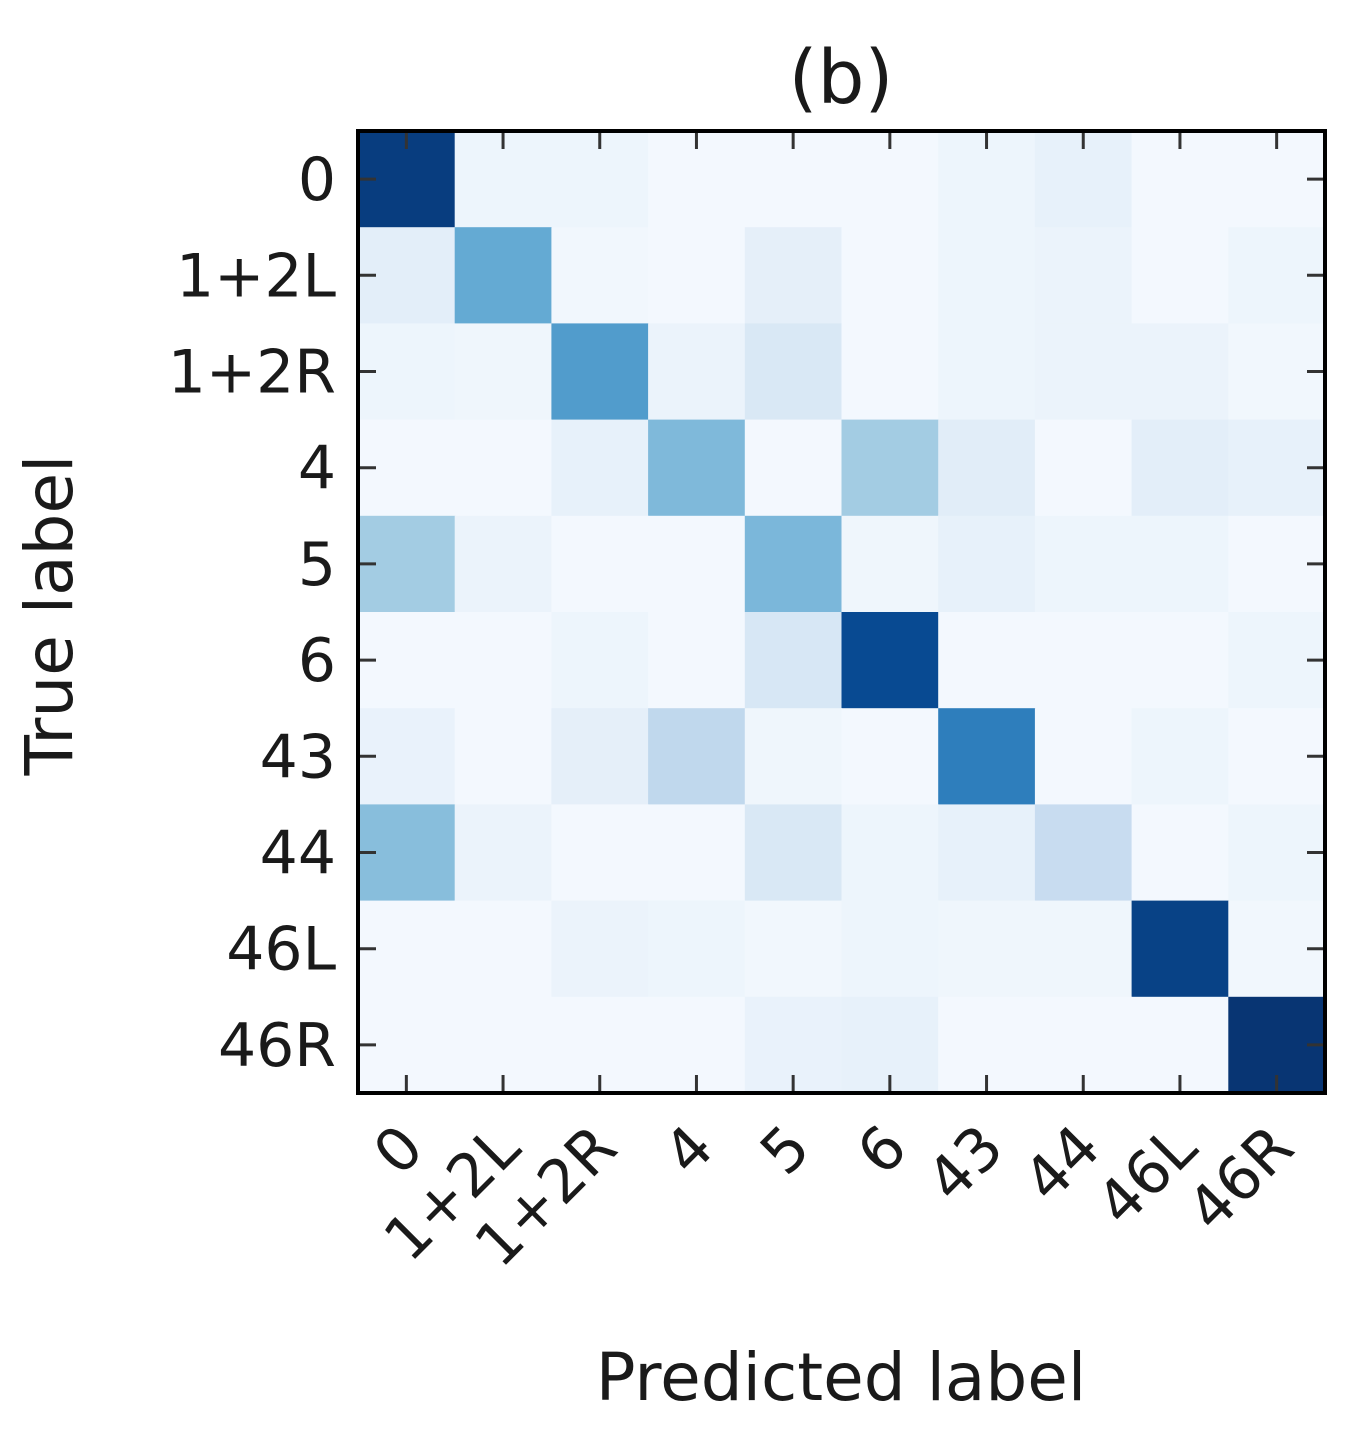 Image resolution: width=1370 pixels, height=1435 pixels. What do you see at coordinates (785, 1150) in the screenshot?
I see `x-tick-label: 5` at bounding box center [785, 1150].